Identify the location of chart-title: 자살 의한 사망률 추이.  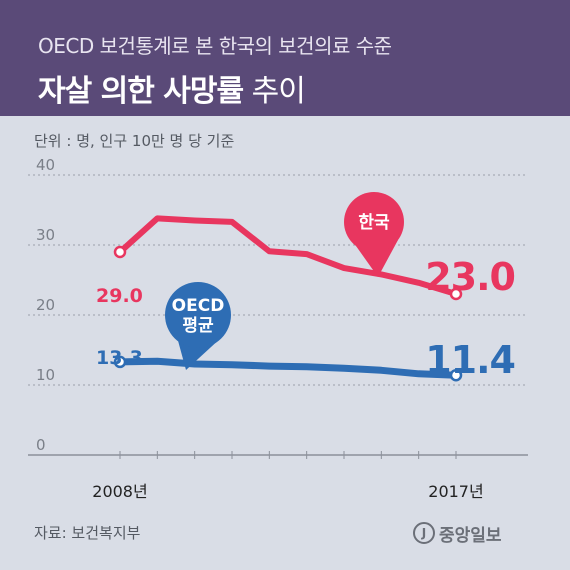
(172, 88).